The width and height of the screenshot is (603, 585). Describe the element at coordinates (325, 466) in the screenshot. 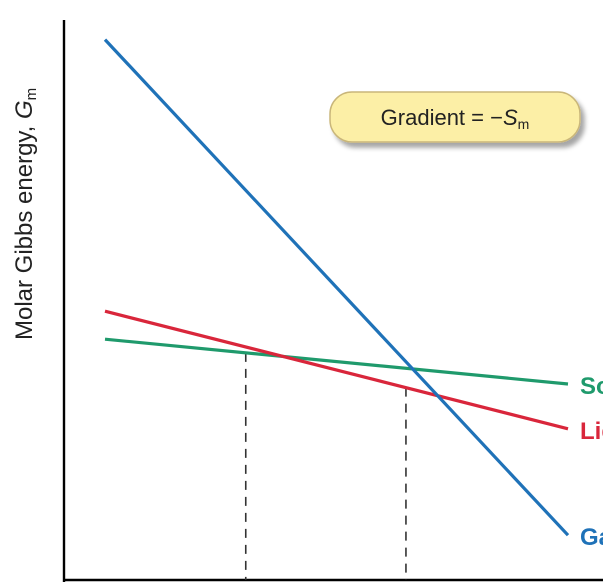

I see `dashed-guides` at that location.